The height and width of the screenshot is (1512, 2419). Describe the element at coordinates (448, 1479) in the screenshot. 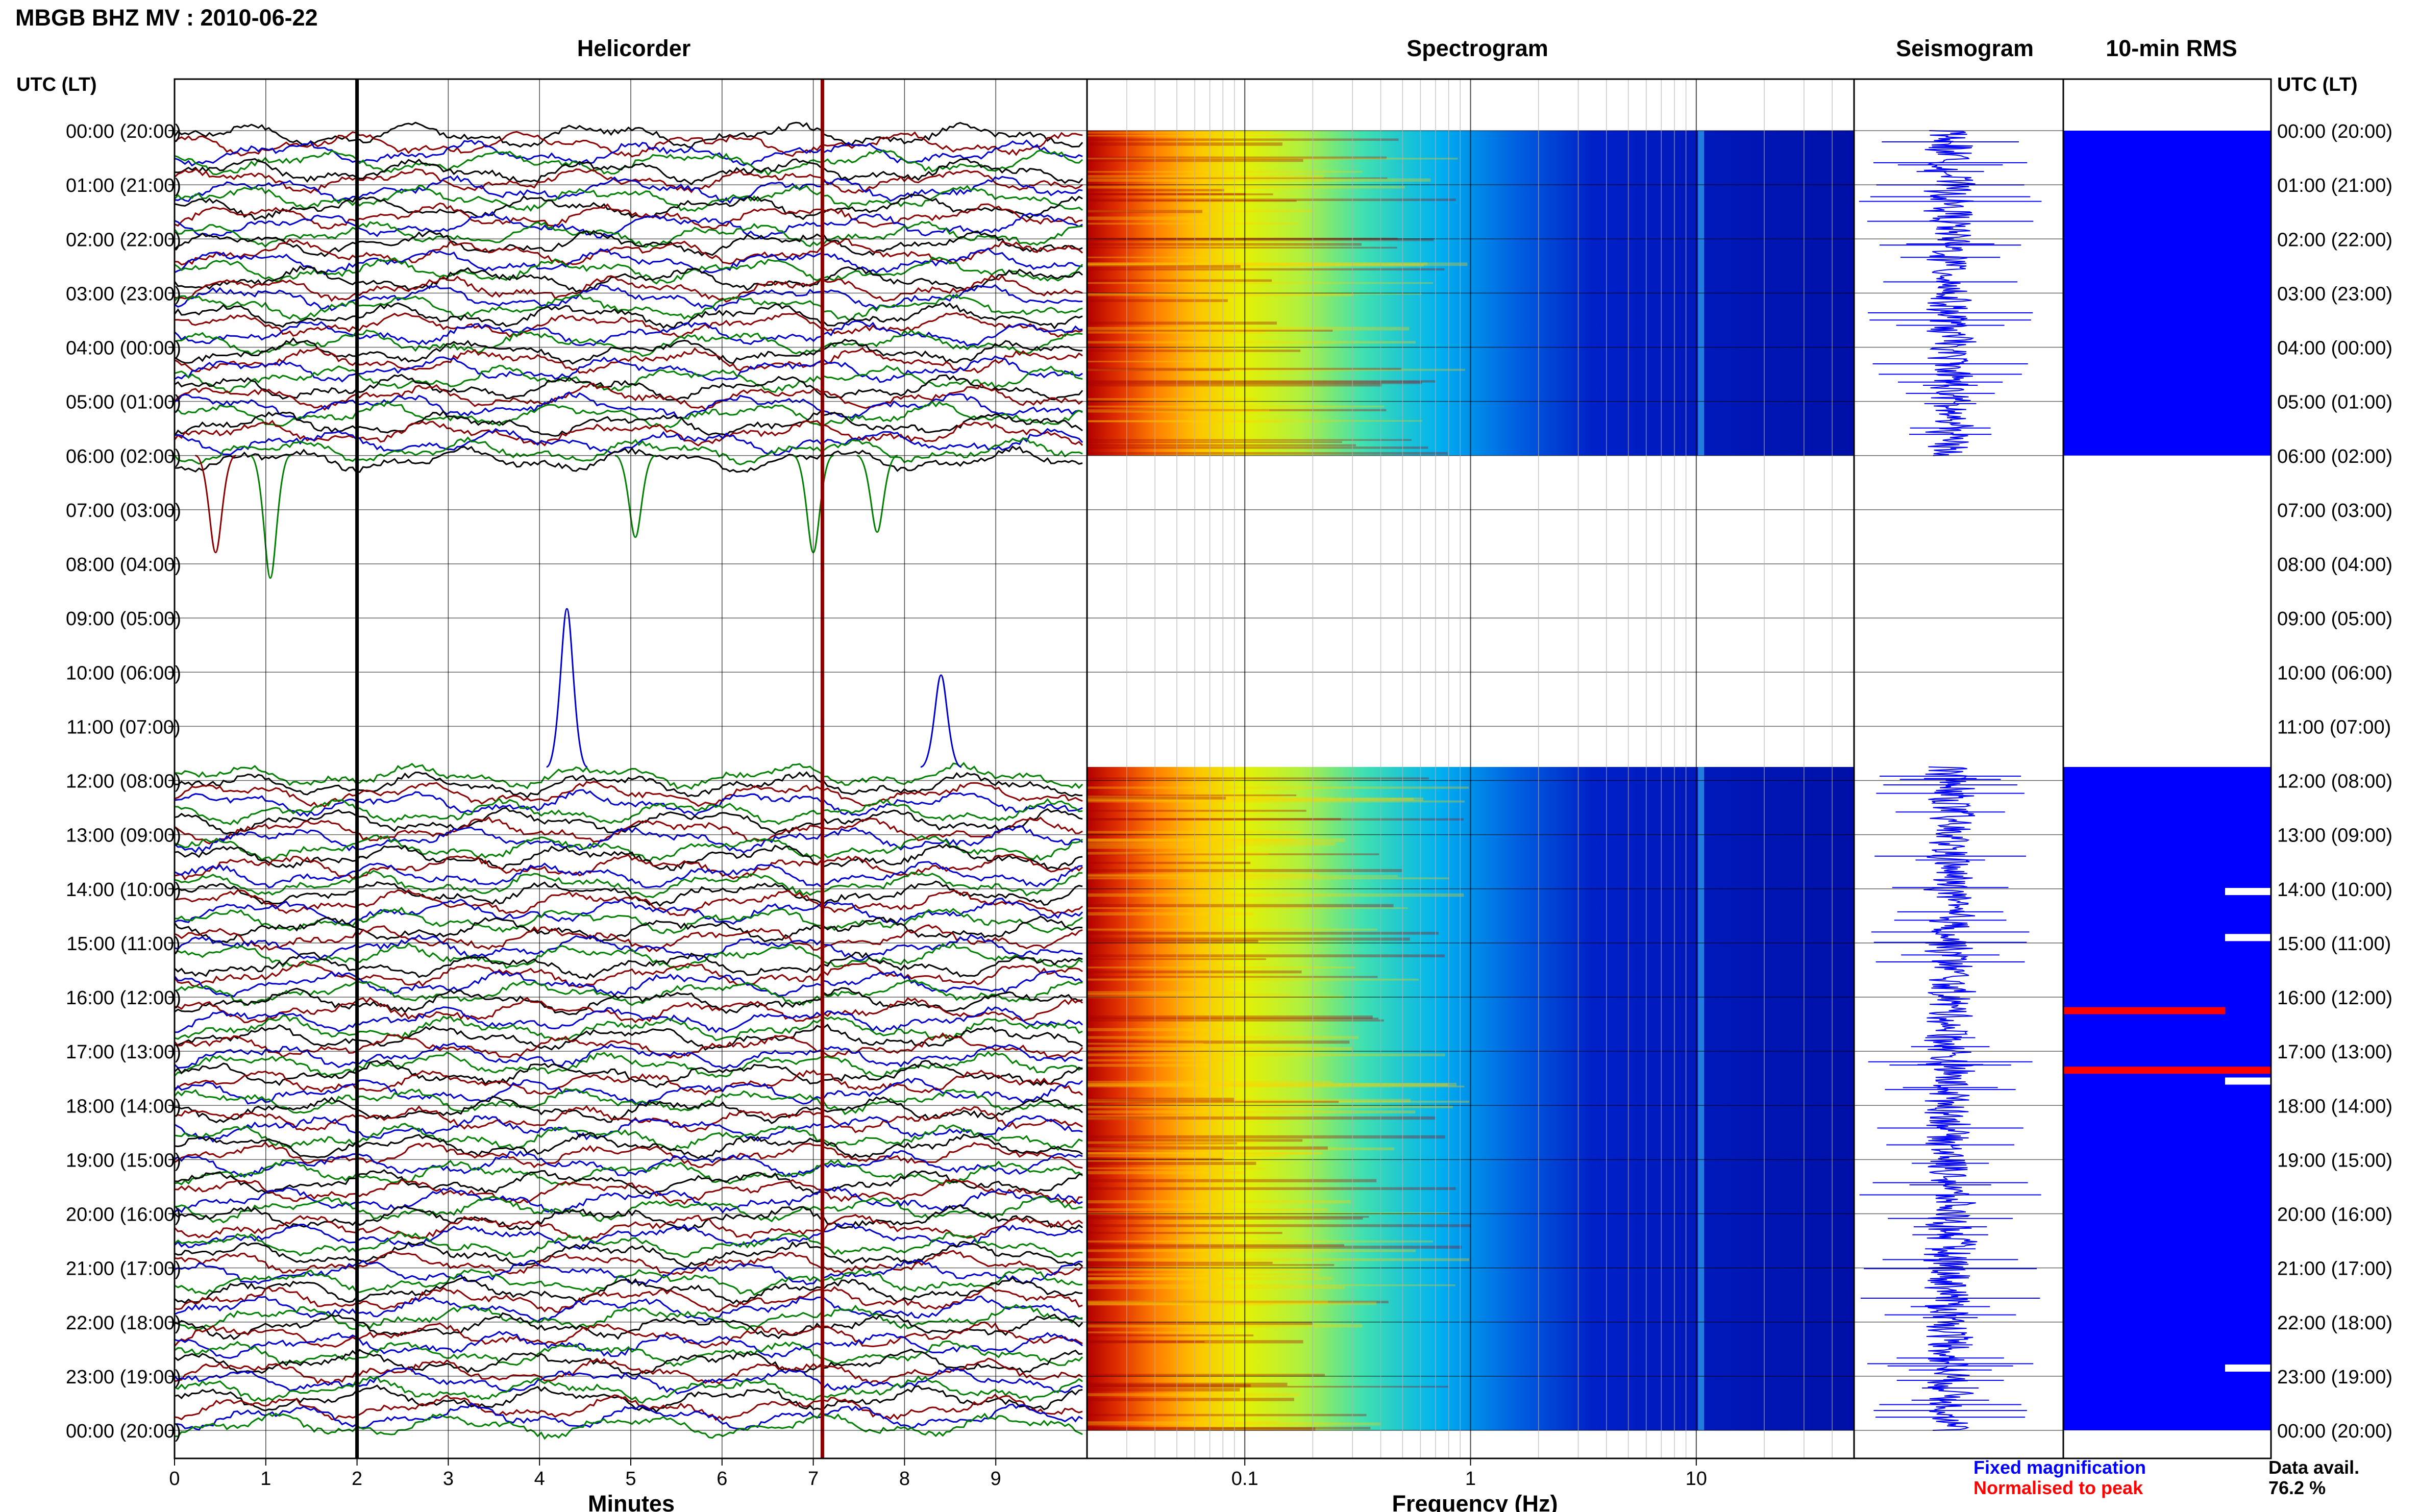

I see `minute-tick-label: 3` at that location.